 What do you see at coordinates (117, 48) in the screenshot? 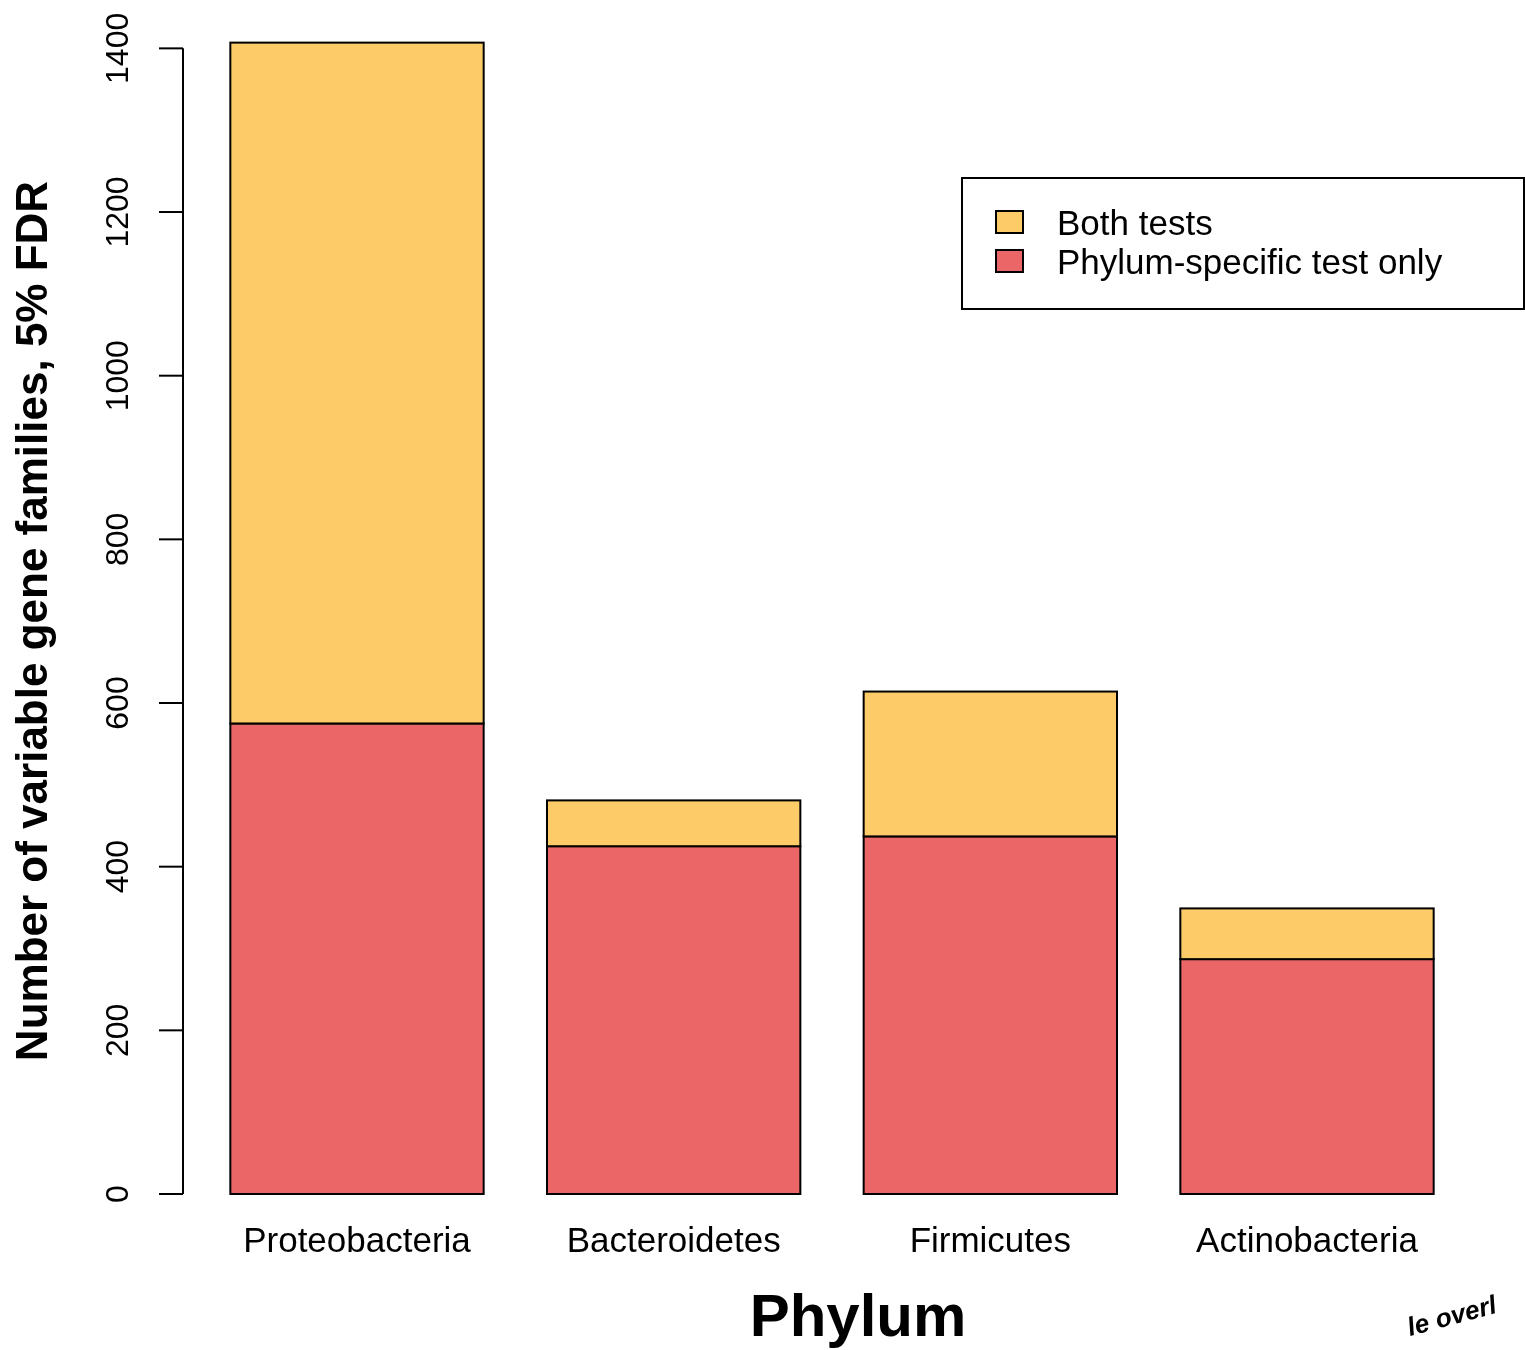
I see `y-tick-label: 1400` at bounding box center [117, 48].